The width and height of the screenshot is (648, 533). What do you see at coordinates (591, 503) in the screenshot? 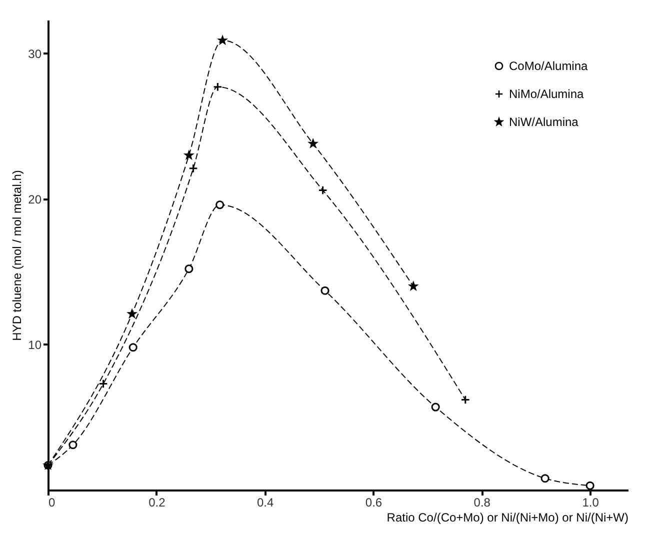
I see `x-tick-label: 1.0` at bounding box center [591, 503].